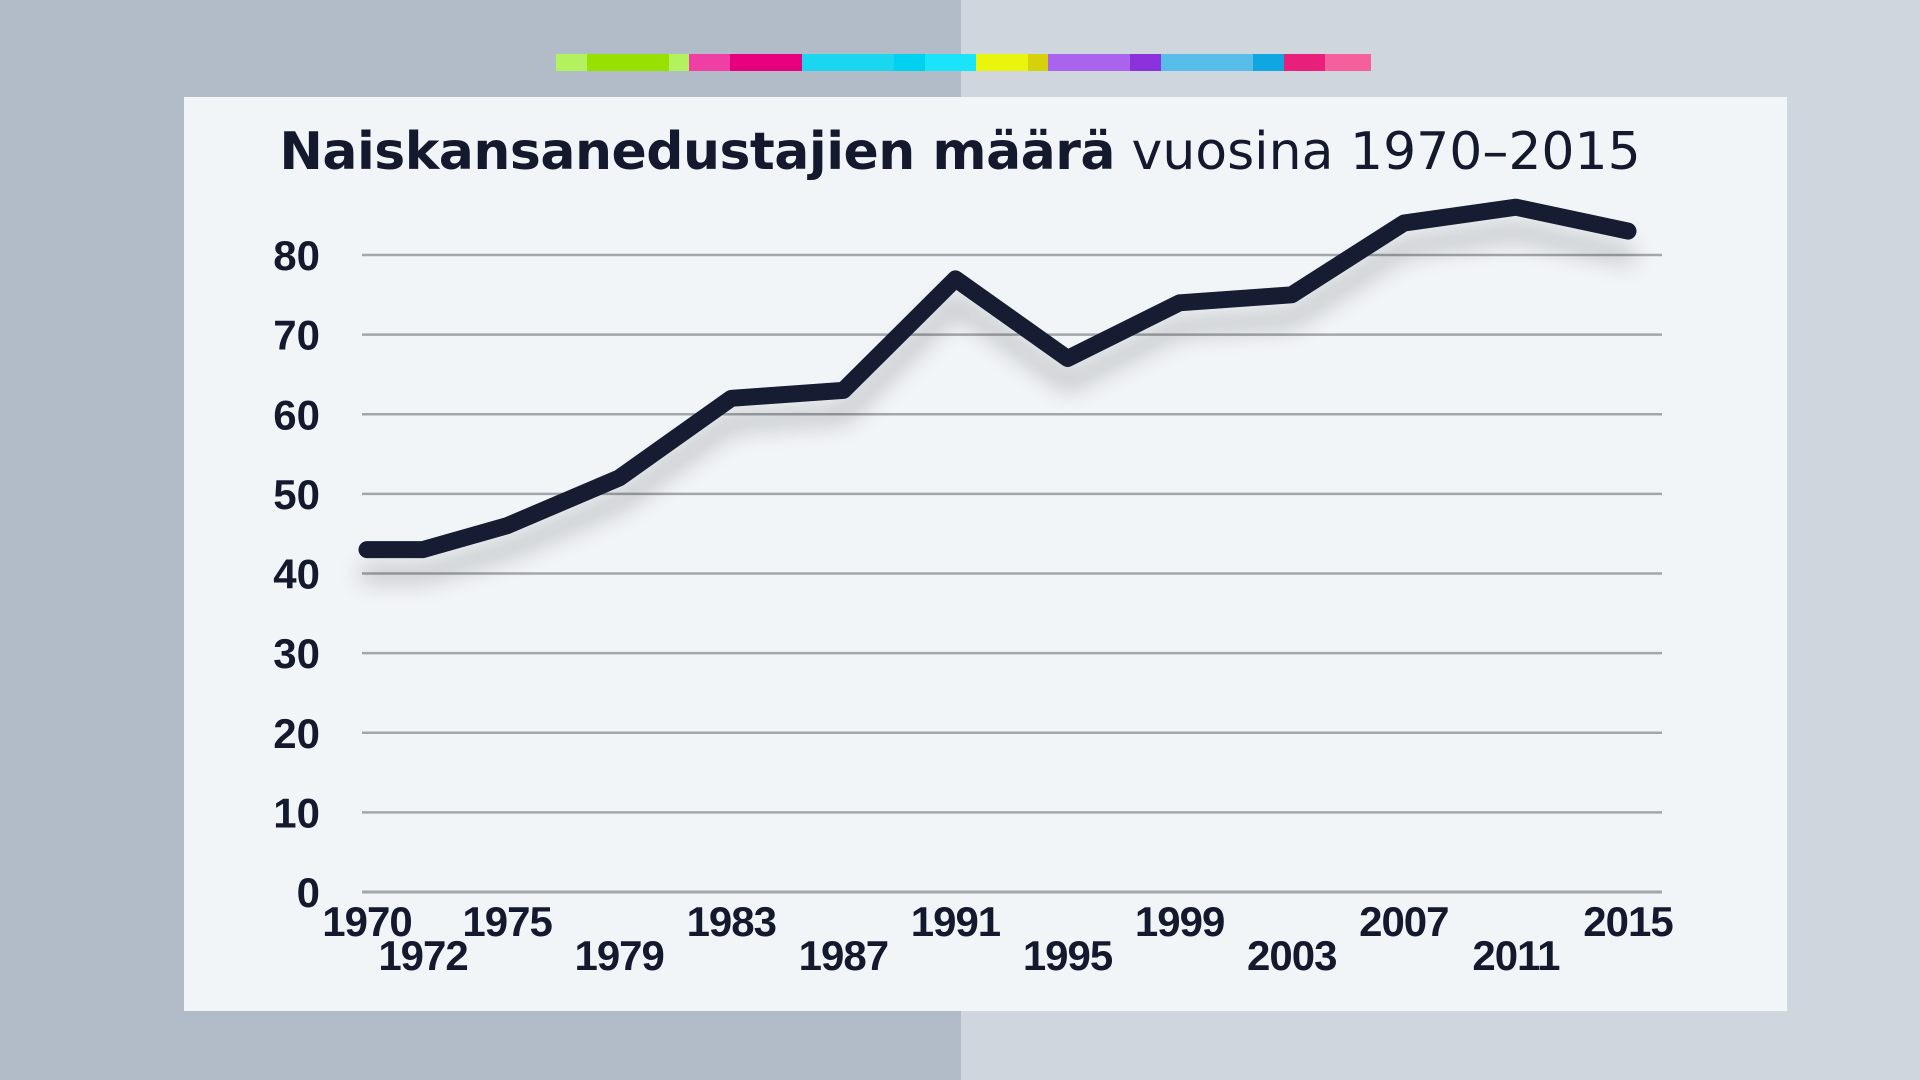 This screenshot has width=1920, height=1080. What do you see at coordinates (422, 955) in the screenshot?
I see `x-tick-label: 1972` at bounding box center [422, 955].